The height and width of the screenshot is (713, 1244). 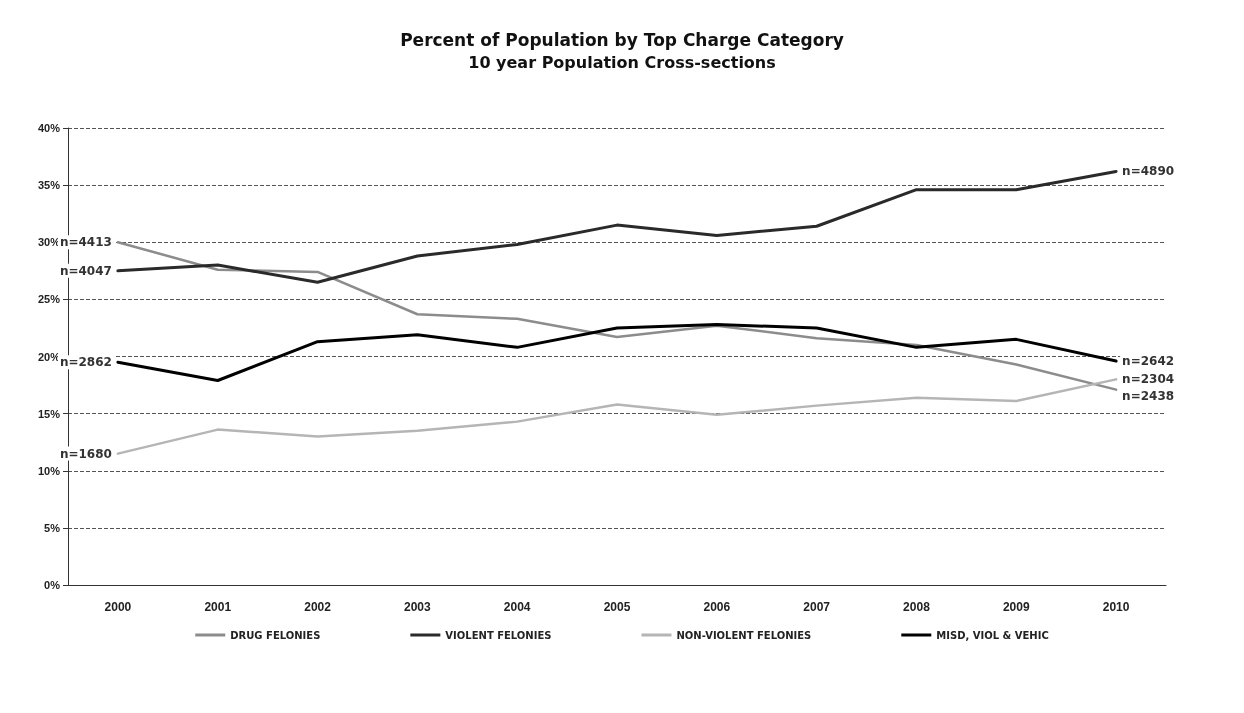 I want to click on chart-subtitle: 10 year Population Cross-sections, so click(x=622, y=62).